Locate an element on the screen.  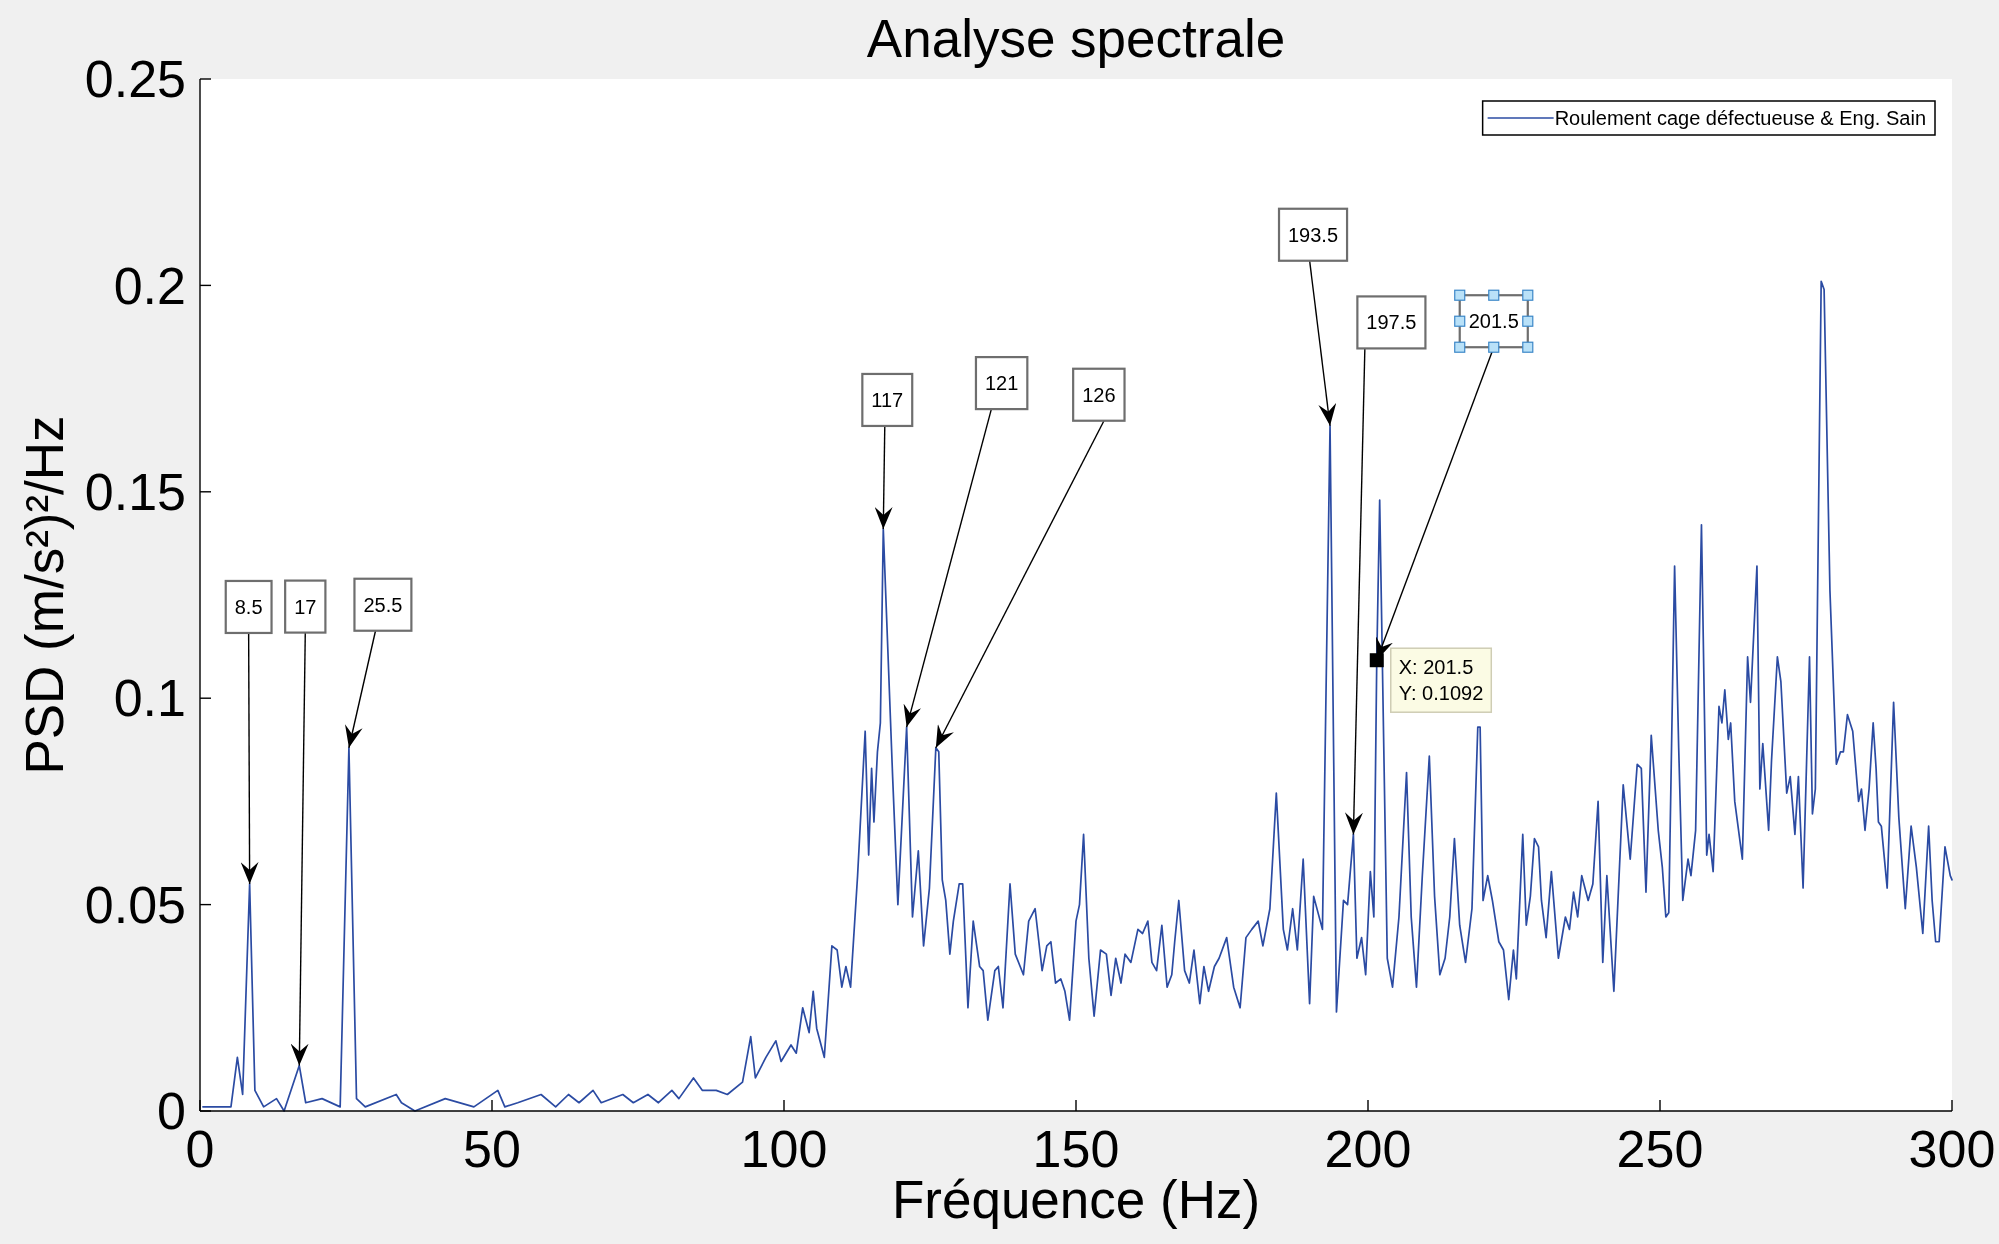
x-tick-label: 100 is located at coordinates (784, 1149).